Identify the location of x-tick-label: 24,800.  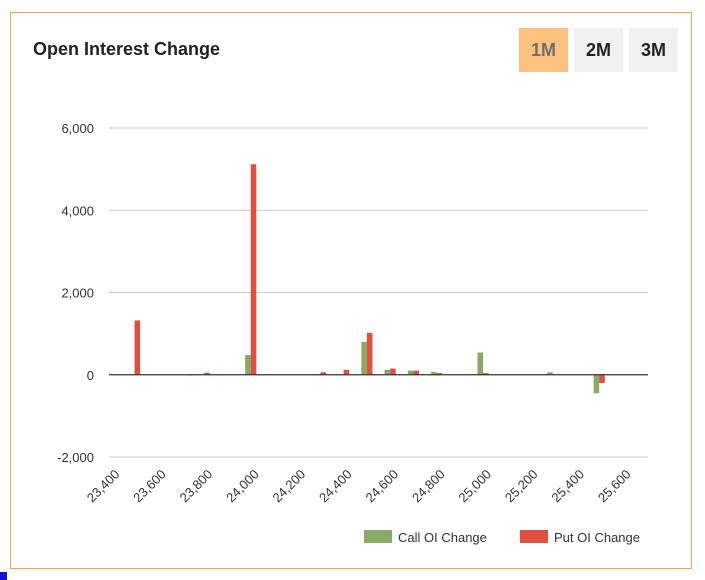
(428, 486).